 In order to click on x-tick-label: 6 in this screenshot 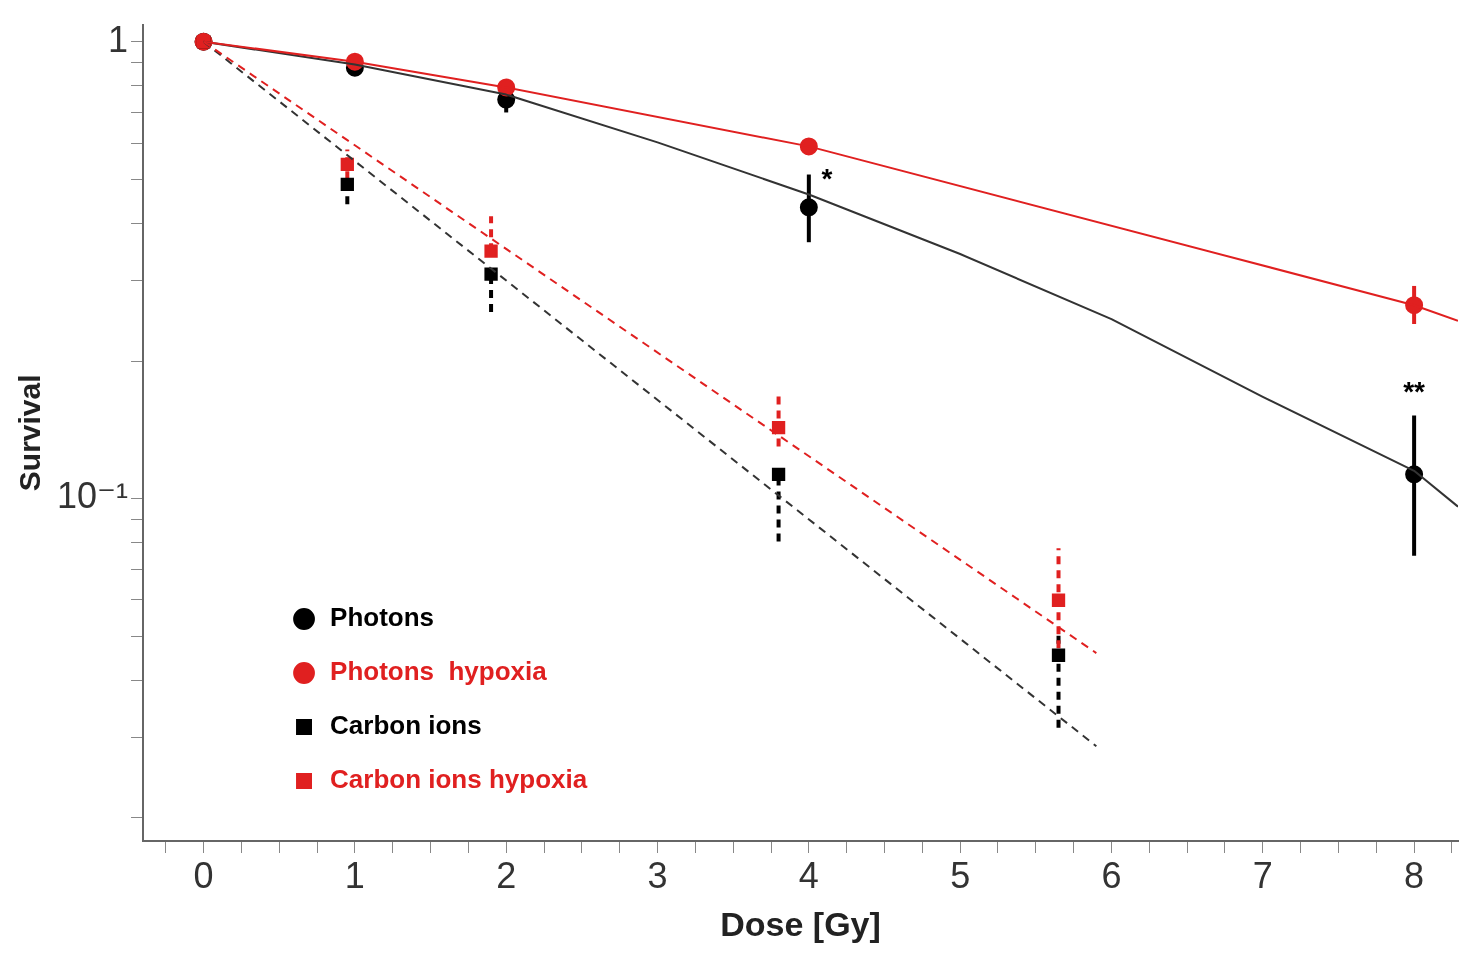, I will do `click(1111, 875)`.